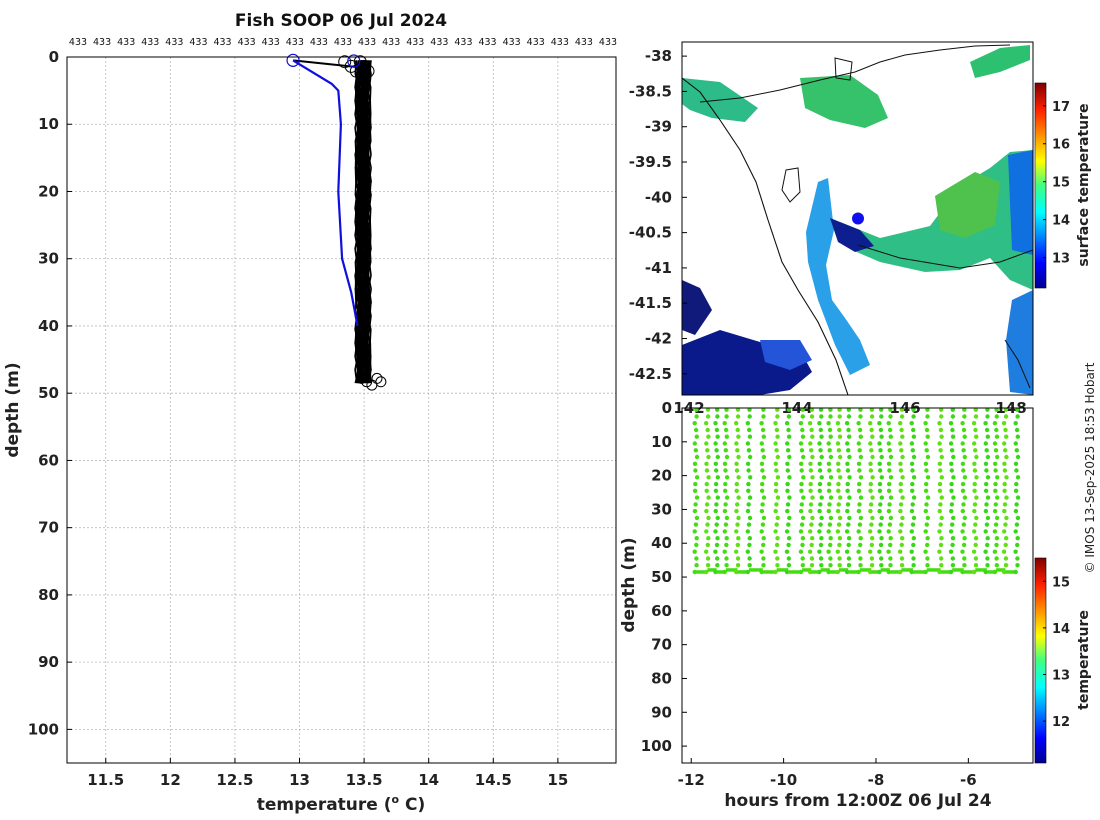  Describe the element at coordinates (354, 61) in the screenshot. I see `profile-highlight-circle` at that location.